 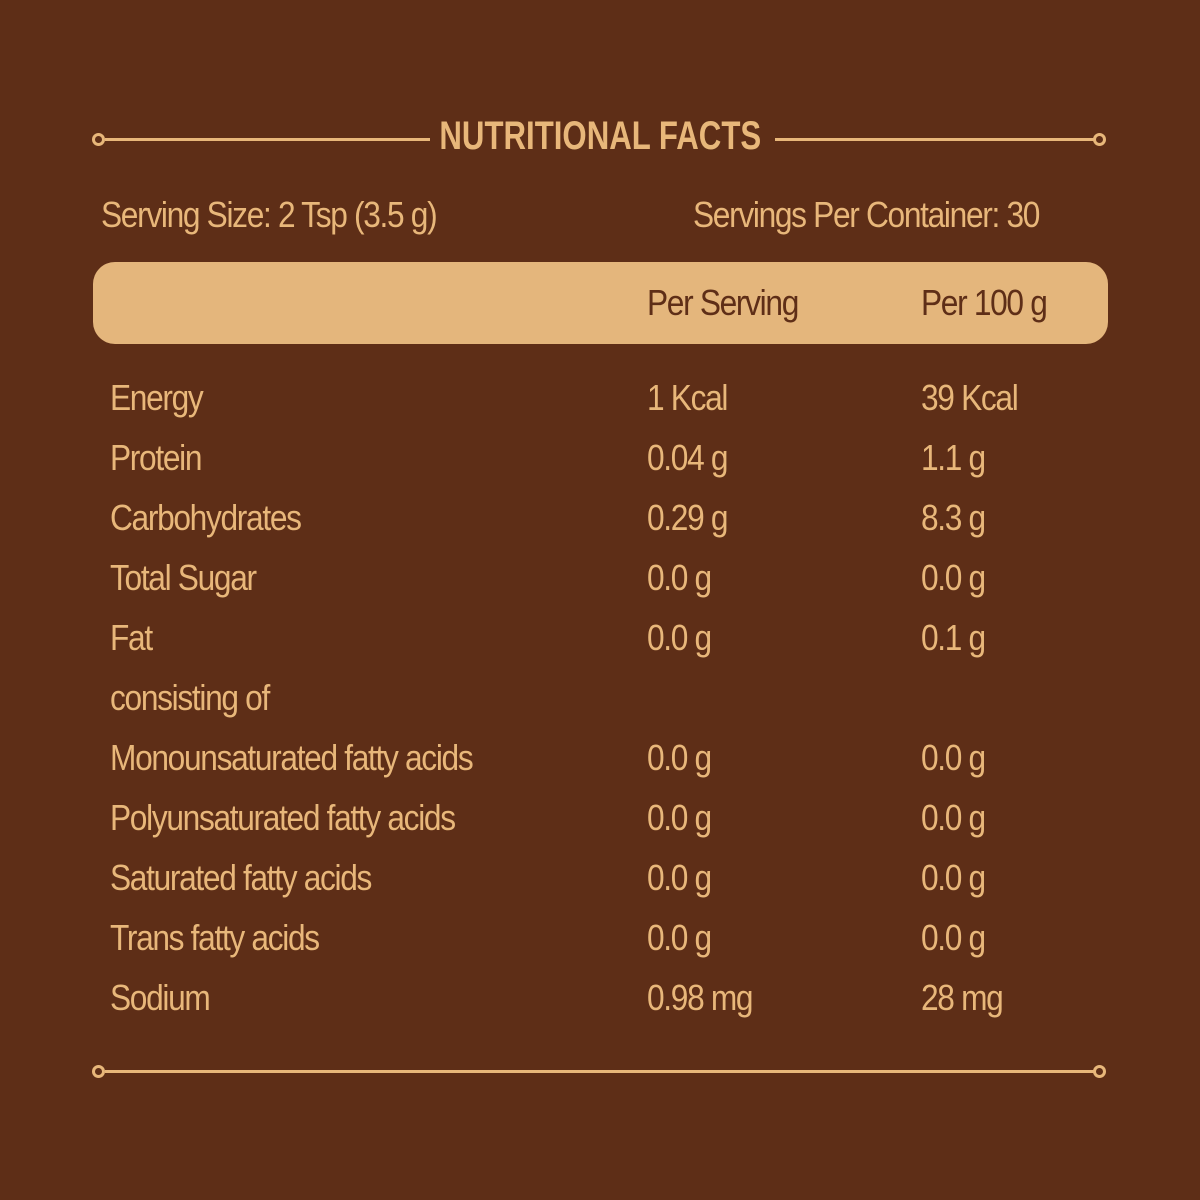 I want to click on nutrient-label: Trans fatty acids, so click(x=215, y=937).